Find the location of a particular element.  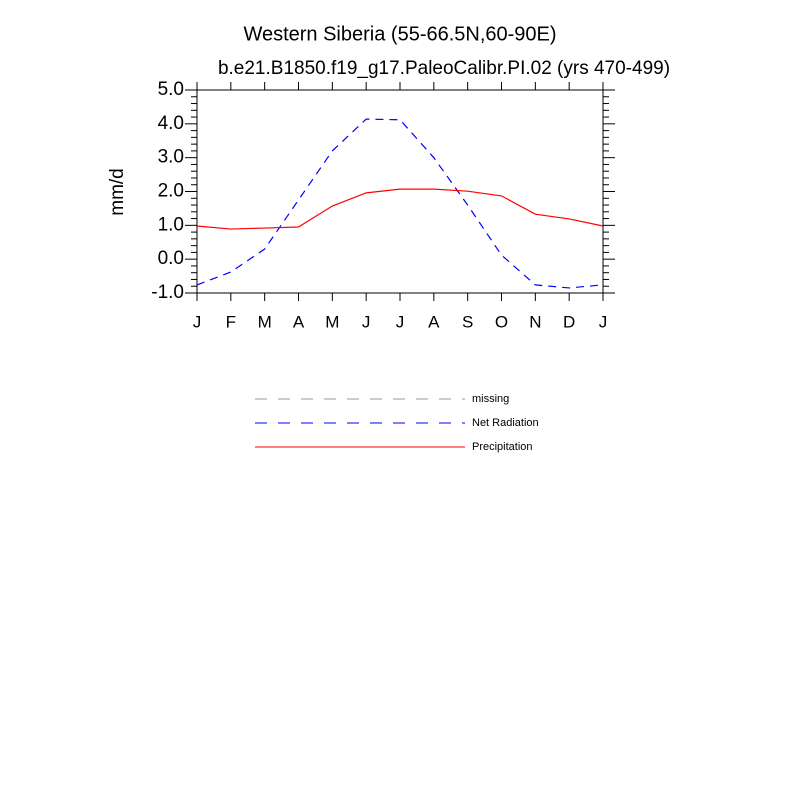

chart-title: Western Siberia (55-66.5N,60-90E) is located at coordinates (399, 34).